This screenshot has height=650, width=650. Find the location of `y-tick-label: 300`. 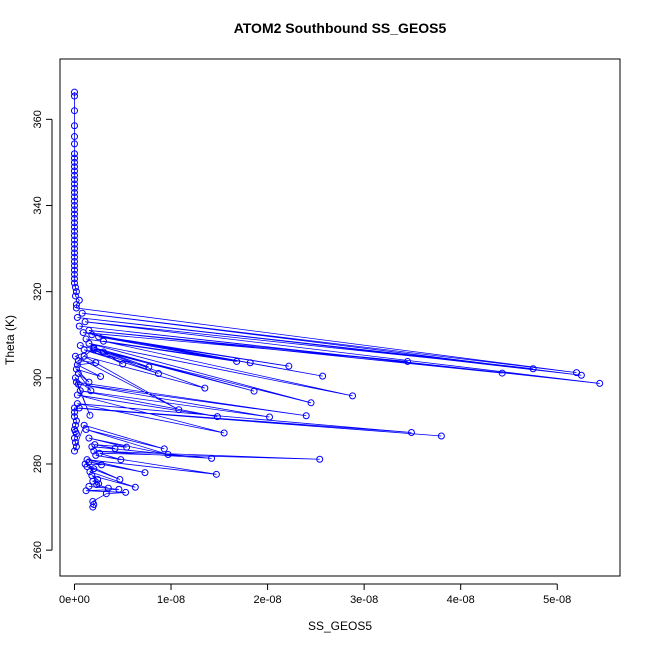

y-tick-label: 300 is located at coordinates (38, 378).